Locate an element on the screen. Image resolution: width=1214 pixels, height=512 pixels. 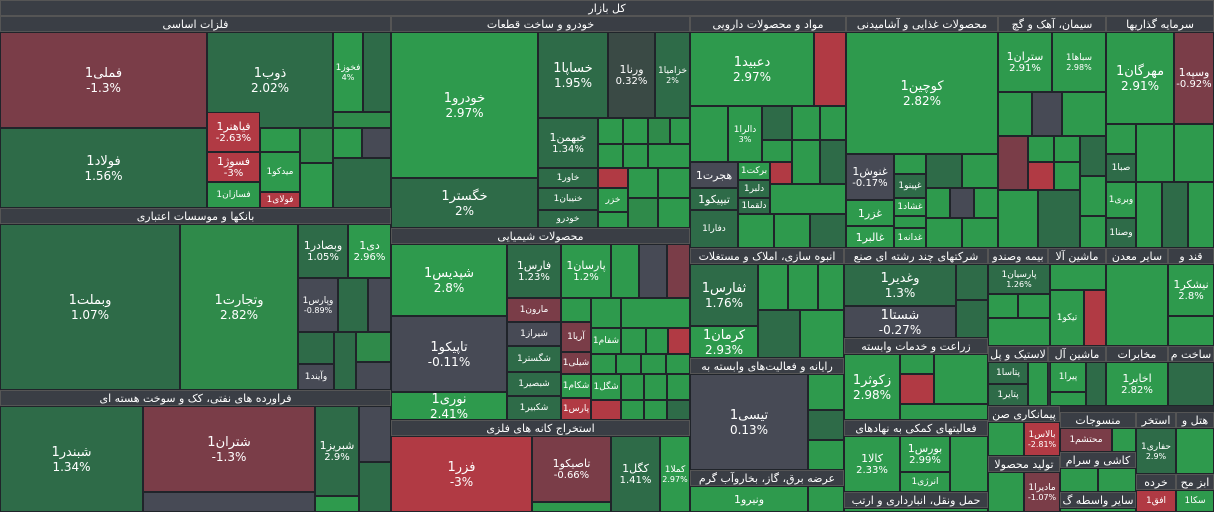
tile-kamla: کملا1 2.97% is located at coordinates (675, 474).